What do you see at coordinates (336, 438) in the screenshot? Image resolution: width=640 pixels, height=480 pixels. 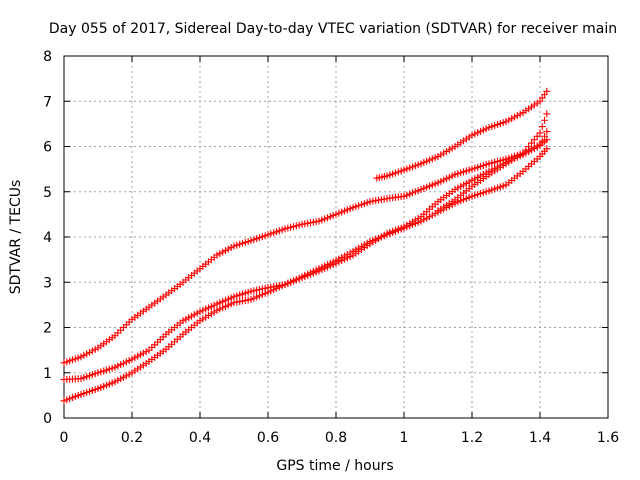 I see `x-tick-label: 0.8` at bounding box center [336, 438].